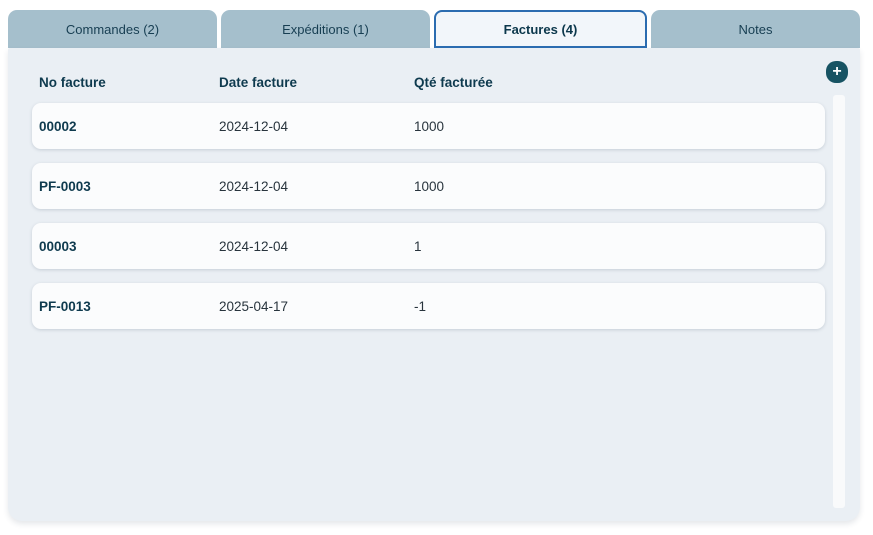 The width and height of the screenshot is (873, 535). What do you see at coordinates (58, 126) in the screenshot?
I see `cell-no-facture: 00002` at bounding box center [58, 126].